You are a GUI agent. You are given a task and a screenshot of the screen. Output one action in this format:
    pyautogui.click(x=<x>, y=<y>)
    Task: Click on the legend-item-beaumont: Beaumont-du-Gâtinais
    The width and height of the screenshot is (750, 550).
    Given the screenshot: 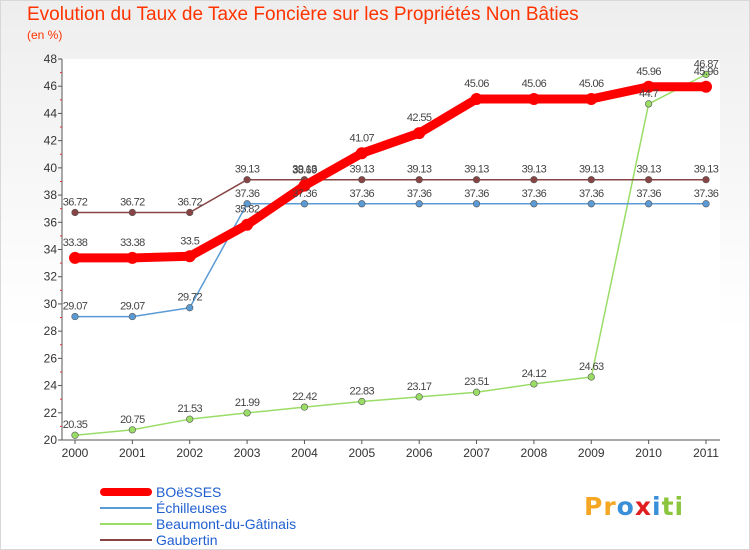 What is the action you would take?
    pyautogui.click(x=198, y=524)
    